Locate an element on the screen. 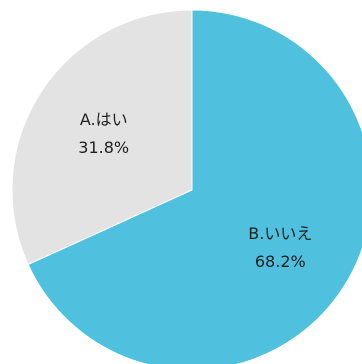 The height and width of the screenshot is (364, 362). slice-label-b: B.いいえ is located at coordinates (280, 233).